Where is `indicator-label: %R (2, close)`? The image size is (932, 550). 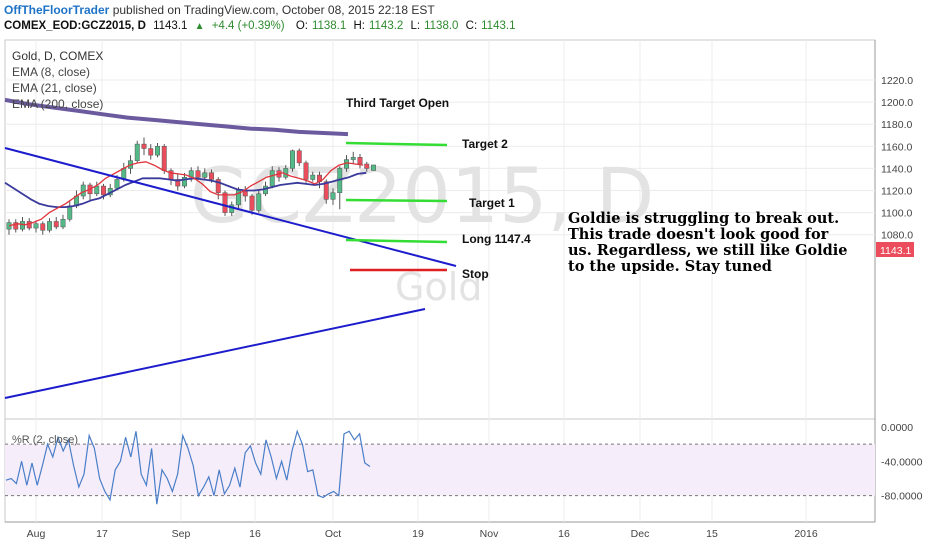 indicator-label: %R (2, close) is located at coordinates (45, 440).